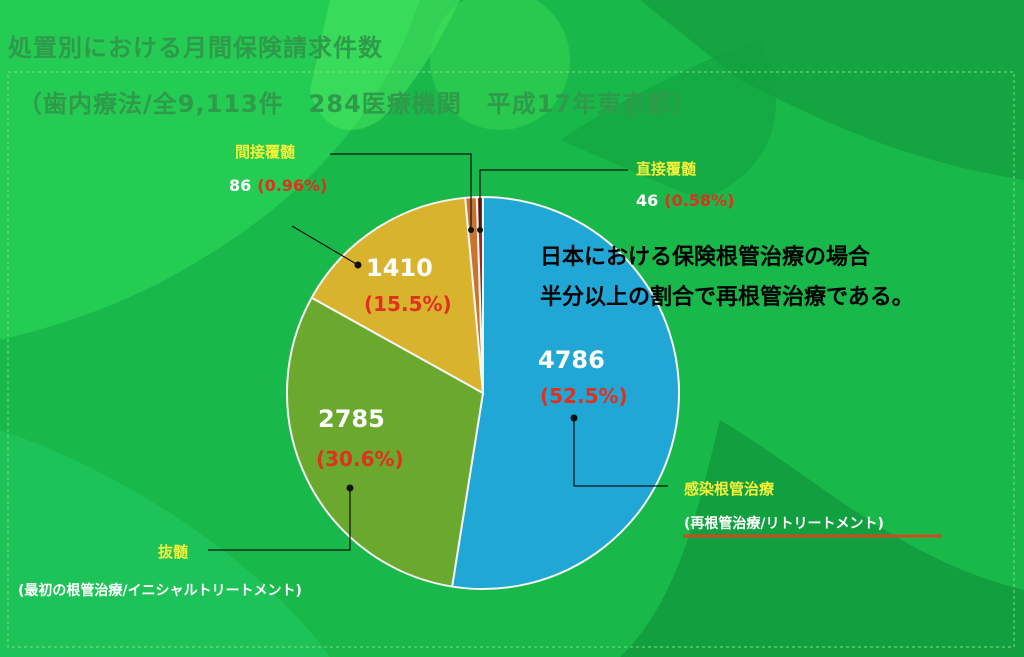 The height and width of the screenshot is (657, 1024). What do you see at coordinates (292, 185) in the screenshot?
I see `slice-percent-kansetsu: (0.96%)` at bounding box center [292, 185].